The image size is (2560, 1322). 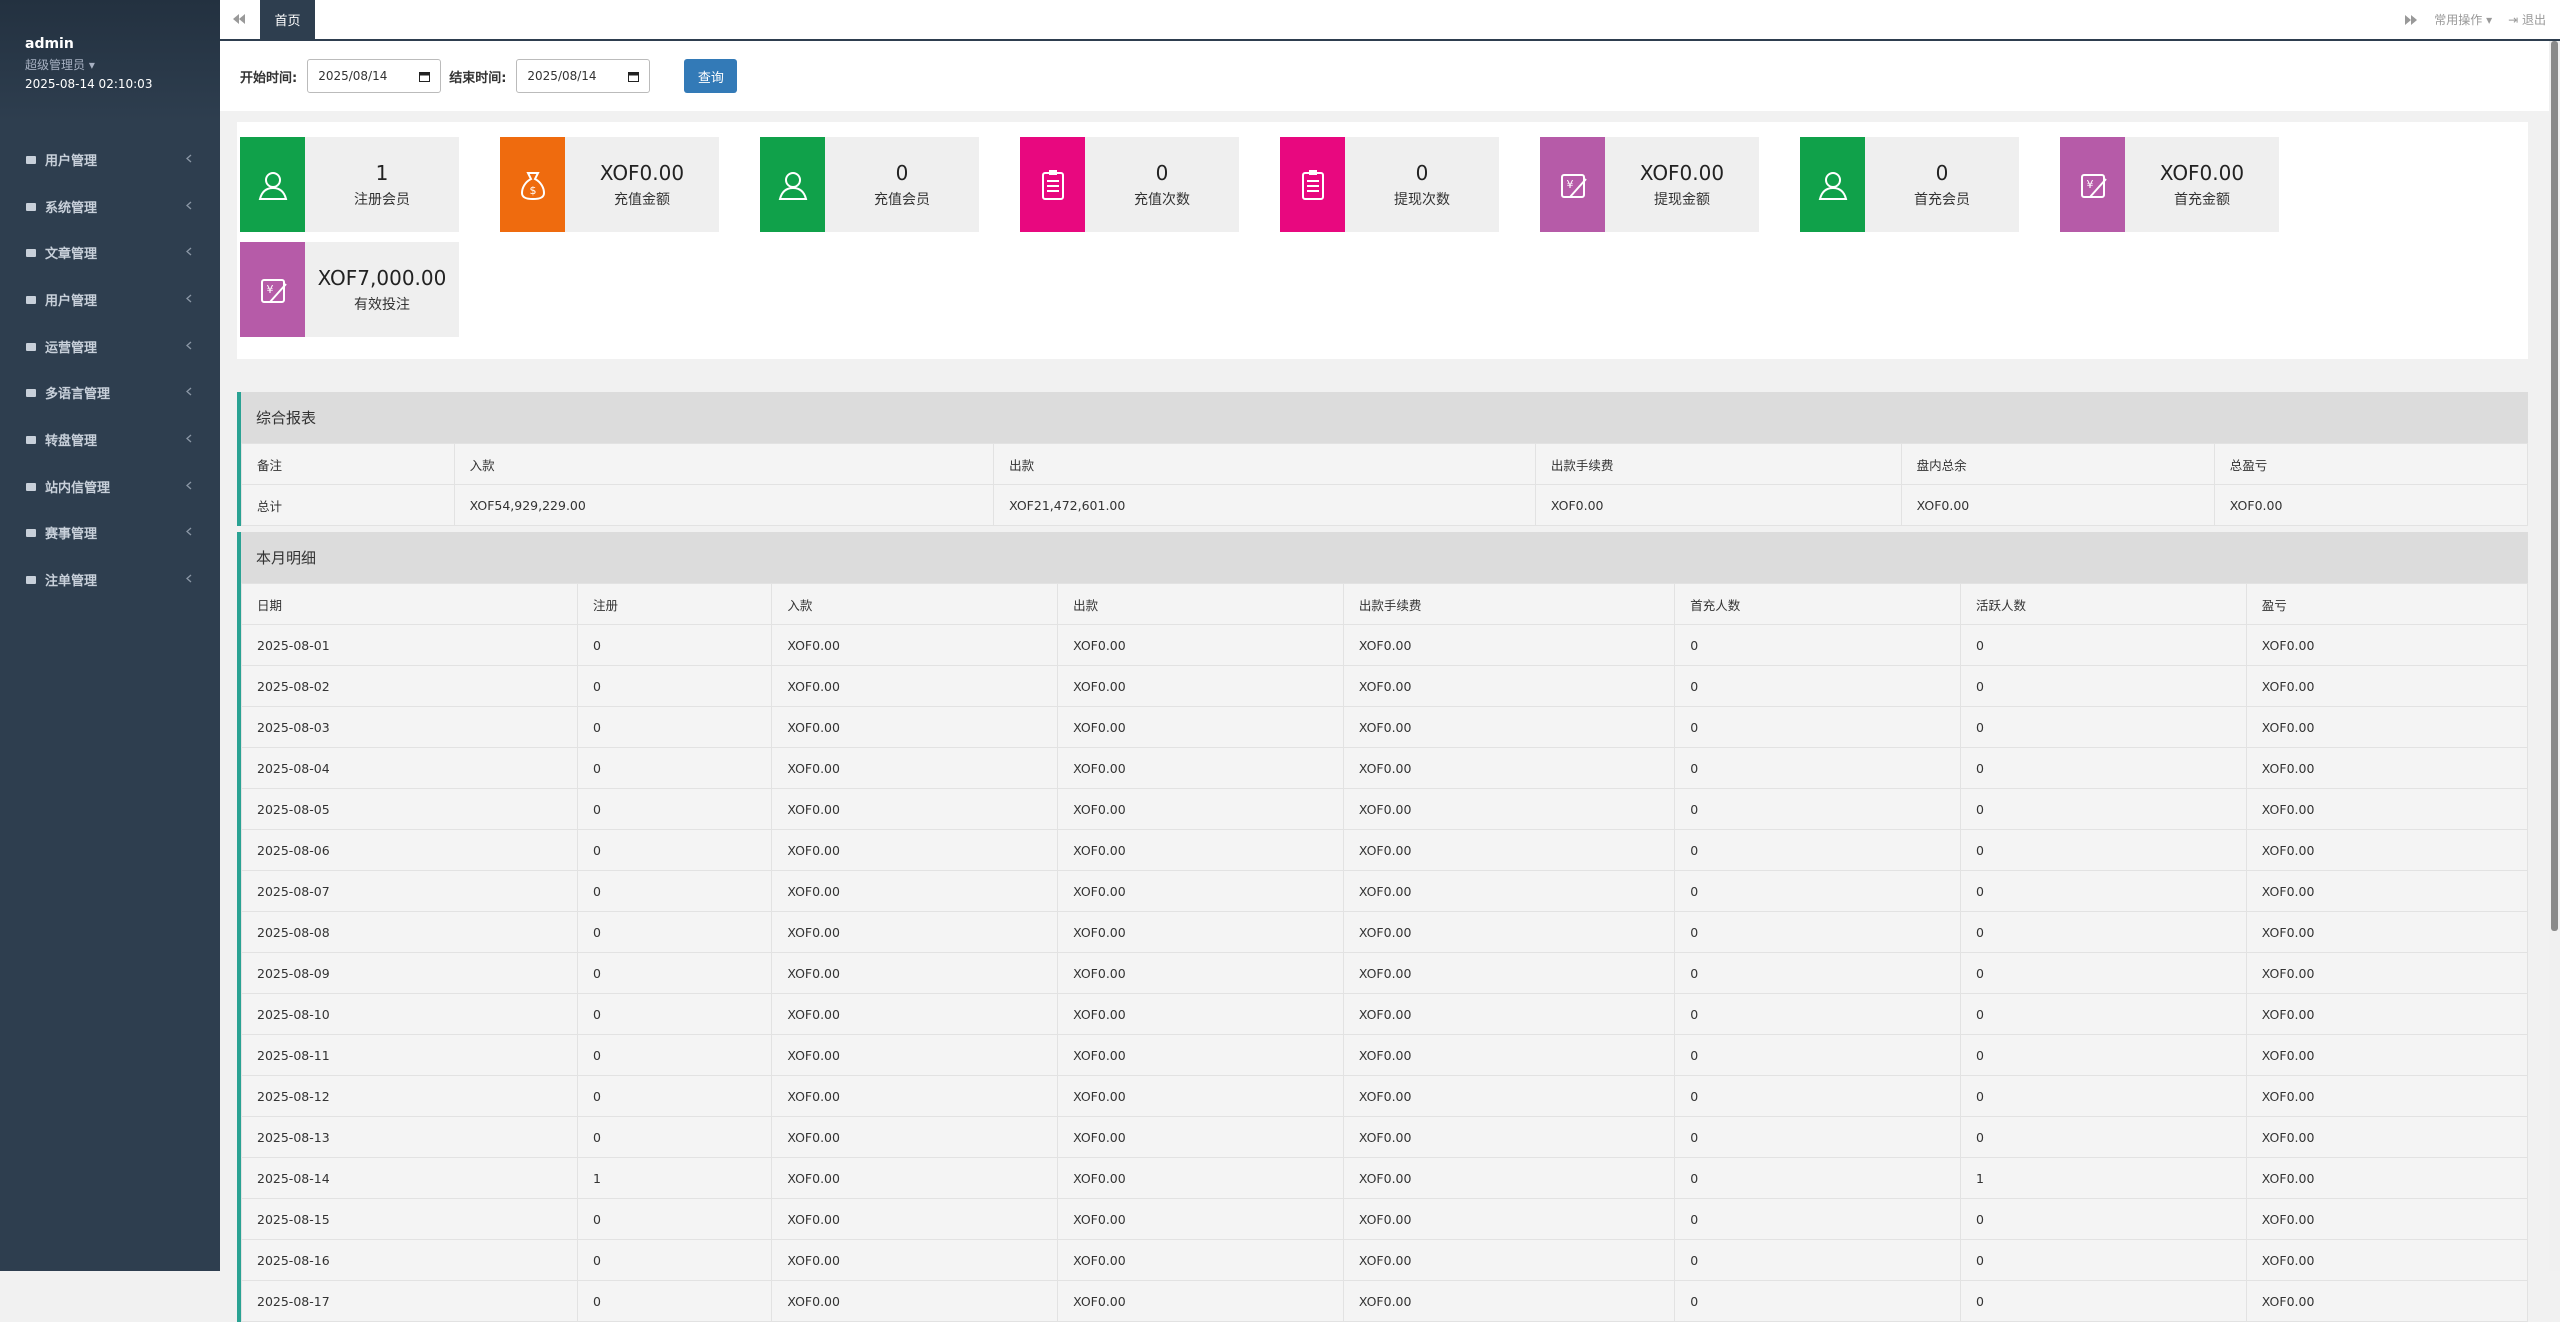 I want to click on menu-label: 赛事管理, so click(x=71, y=532).